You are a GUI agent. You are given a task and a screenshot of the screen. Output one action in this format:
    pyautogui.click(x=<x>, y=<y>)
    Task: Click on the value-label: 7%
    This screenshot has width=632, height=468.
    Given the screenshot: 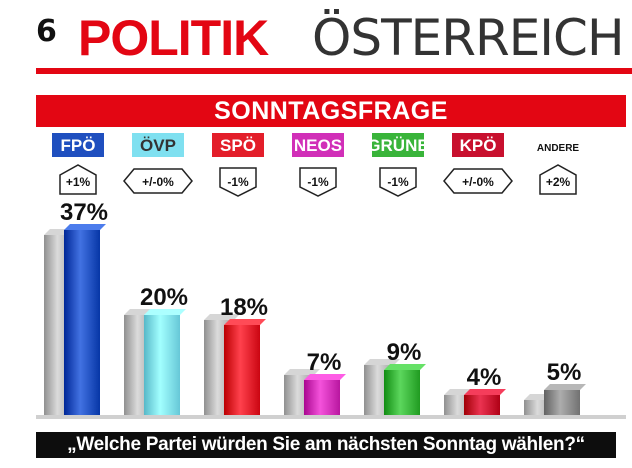 What is the action you would take?
    pyautogui.click(x=324, y=362)
    